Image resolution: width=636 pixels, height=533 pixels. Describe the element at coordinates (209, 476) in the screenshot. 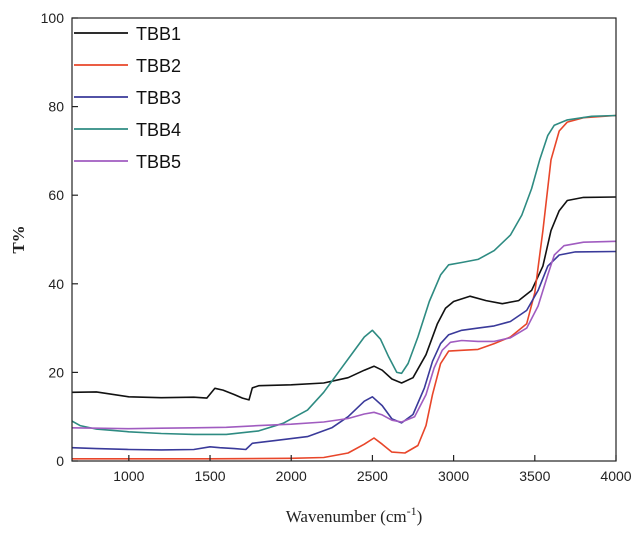

I see `x-tick-label: 1500` at that location.